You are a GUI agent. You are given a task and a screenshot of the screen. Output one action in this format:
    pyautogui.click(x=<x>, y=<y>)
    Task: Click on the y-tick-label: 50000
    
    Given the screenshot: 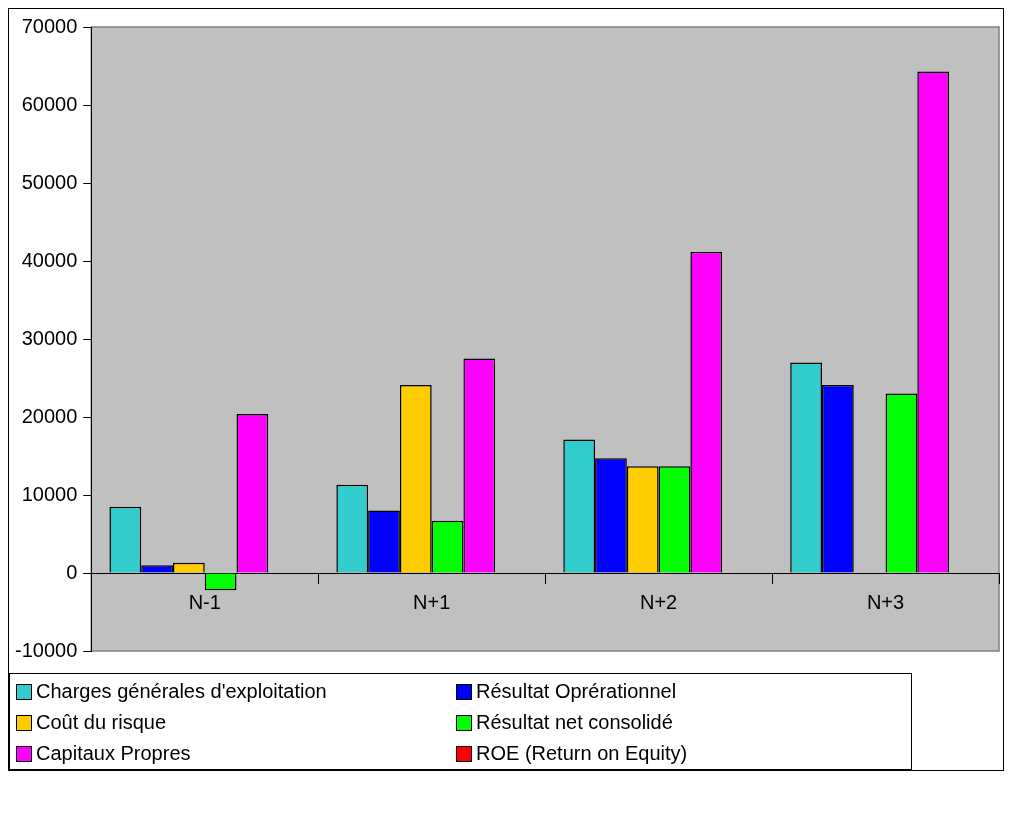 What is the action you would take?
    pyautogui.click(x=49, y=181)
    